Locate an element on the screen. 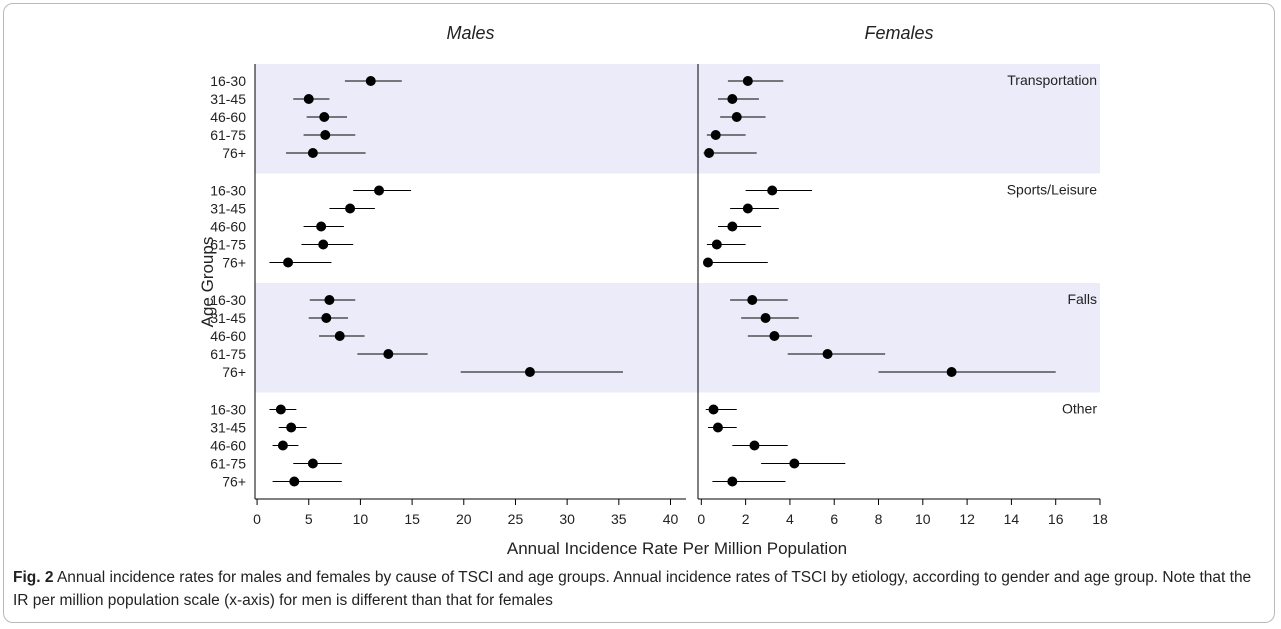  caption-label: Fig. 2 is located at coordinates (33, 577).